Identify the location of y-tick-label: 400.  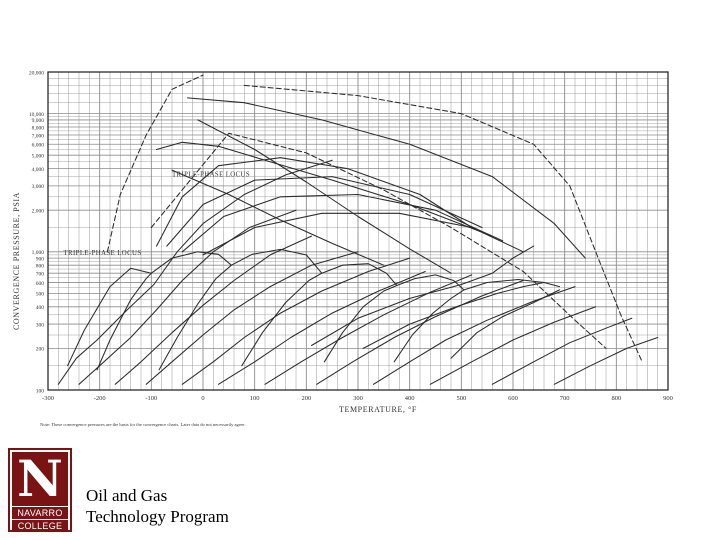
(40, 308).